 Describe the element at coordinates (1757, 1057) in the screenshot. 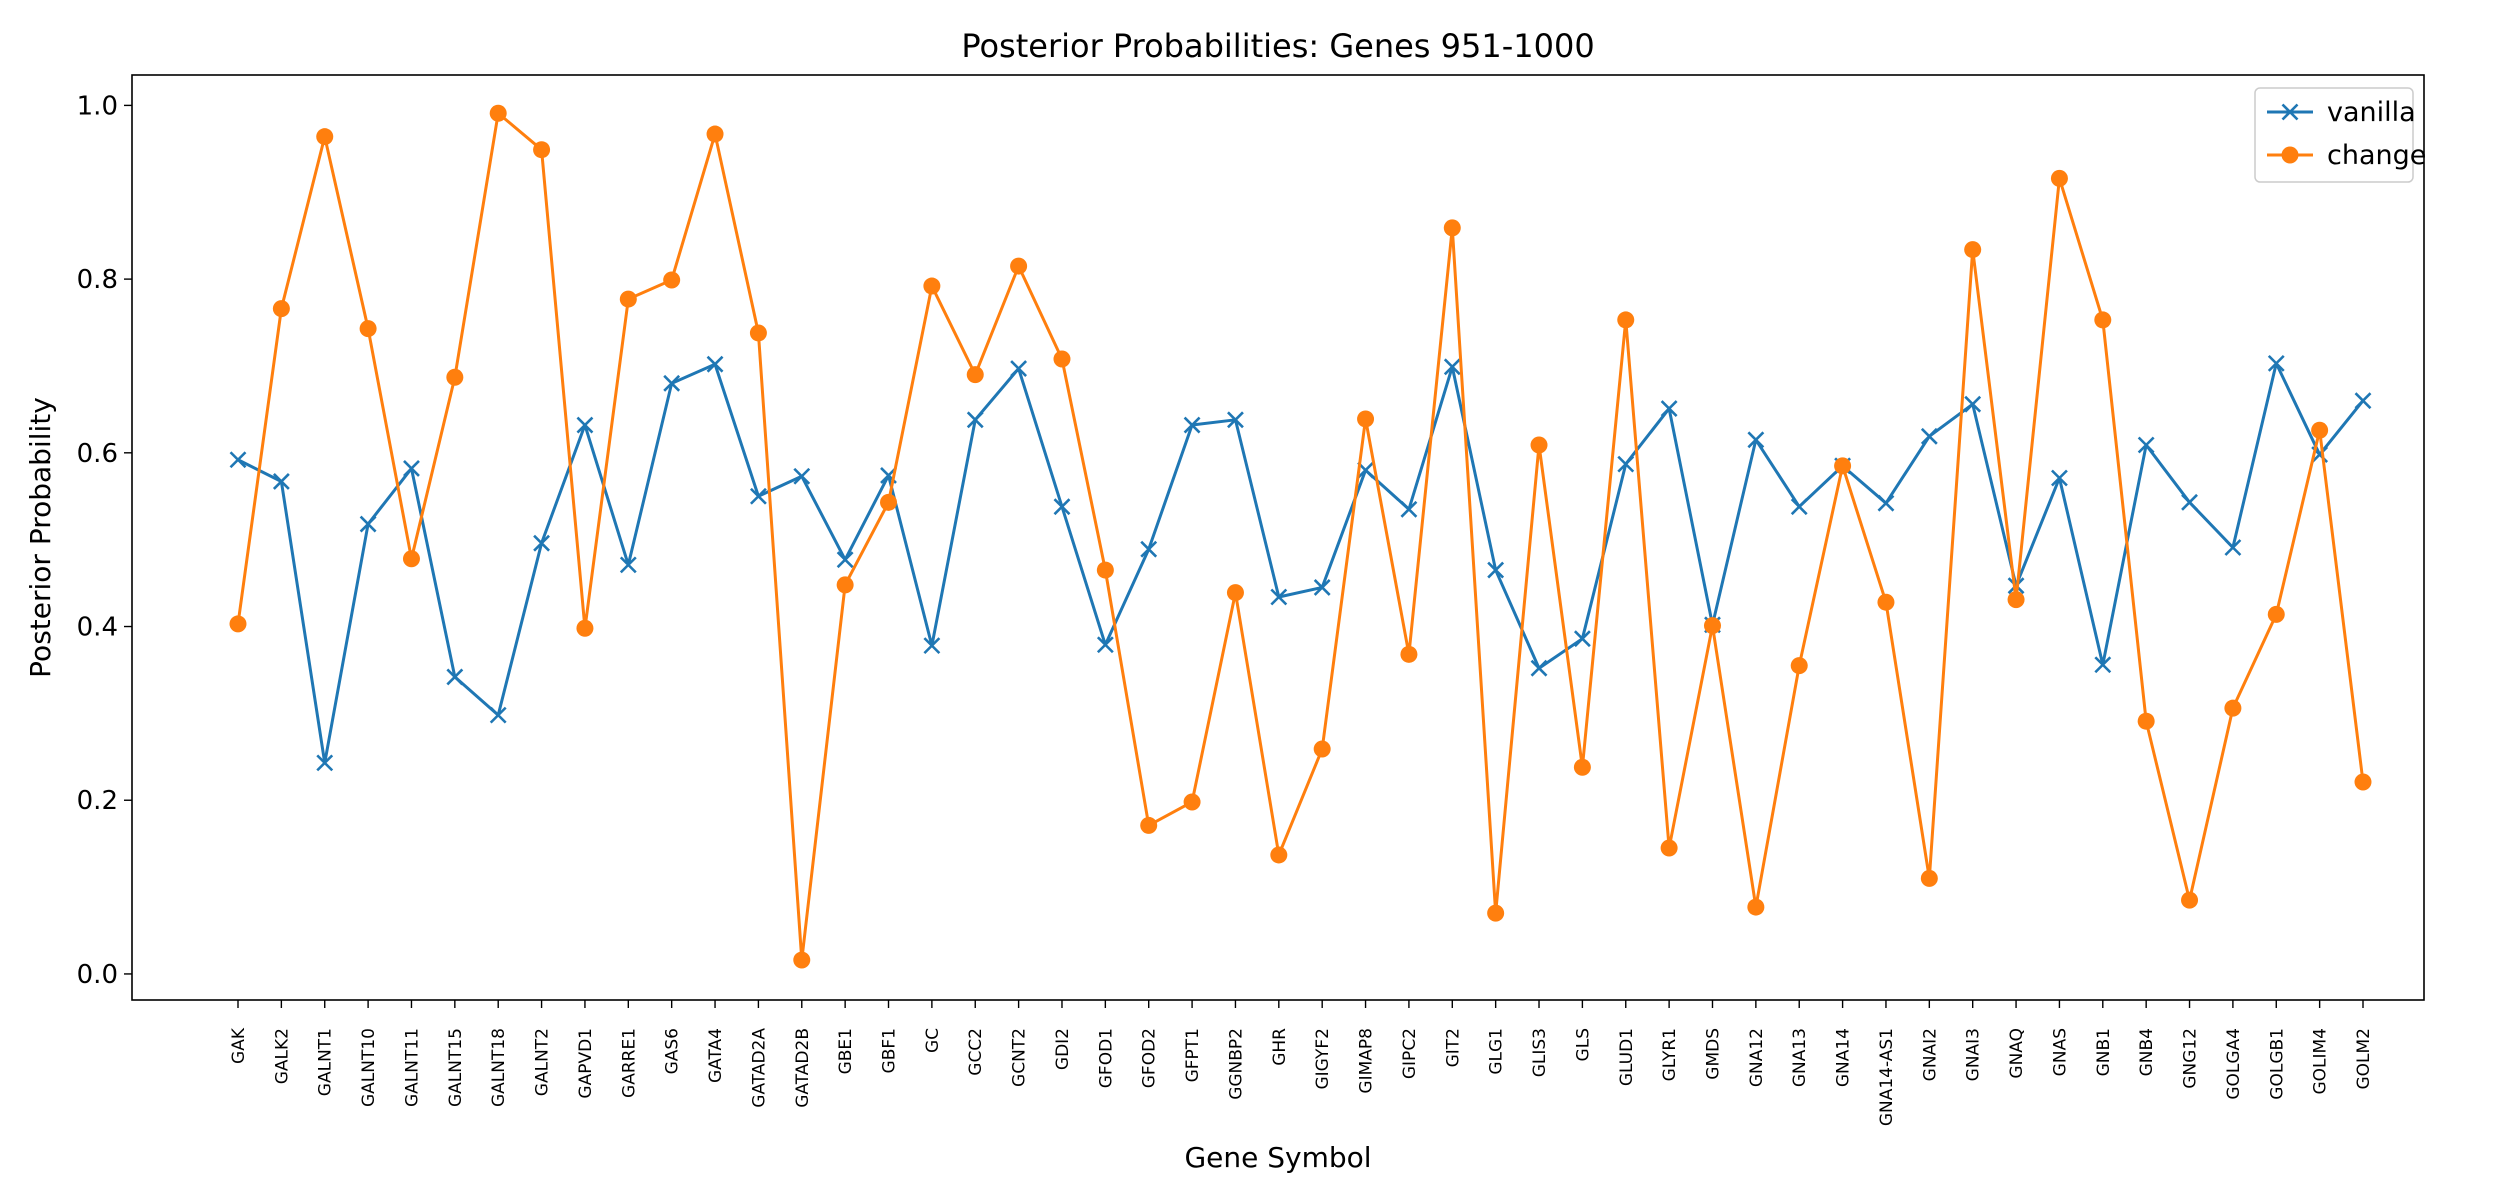

I see `x-tick-label: GNA12` at that location.